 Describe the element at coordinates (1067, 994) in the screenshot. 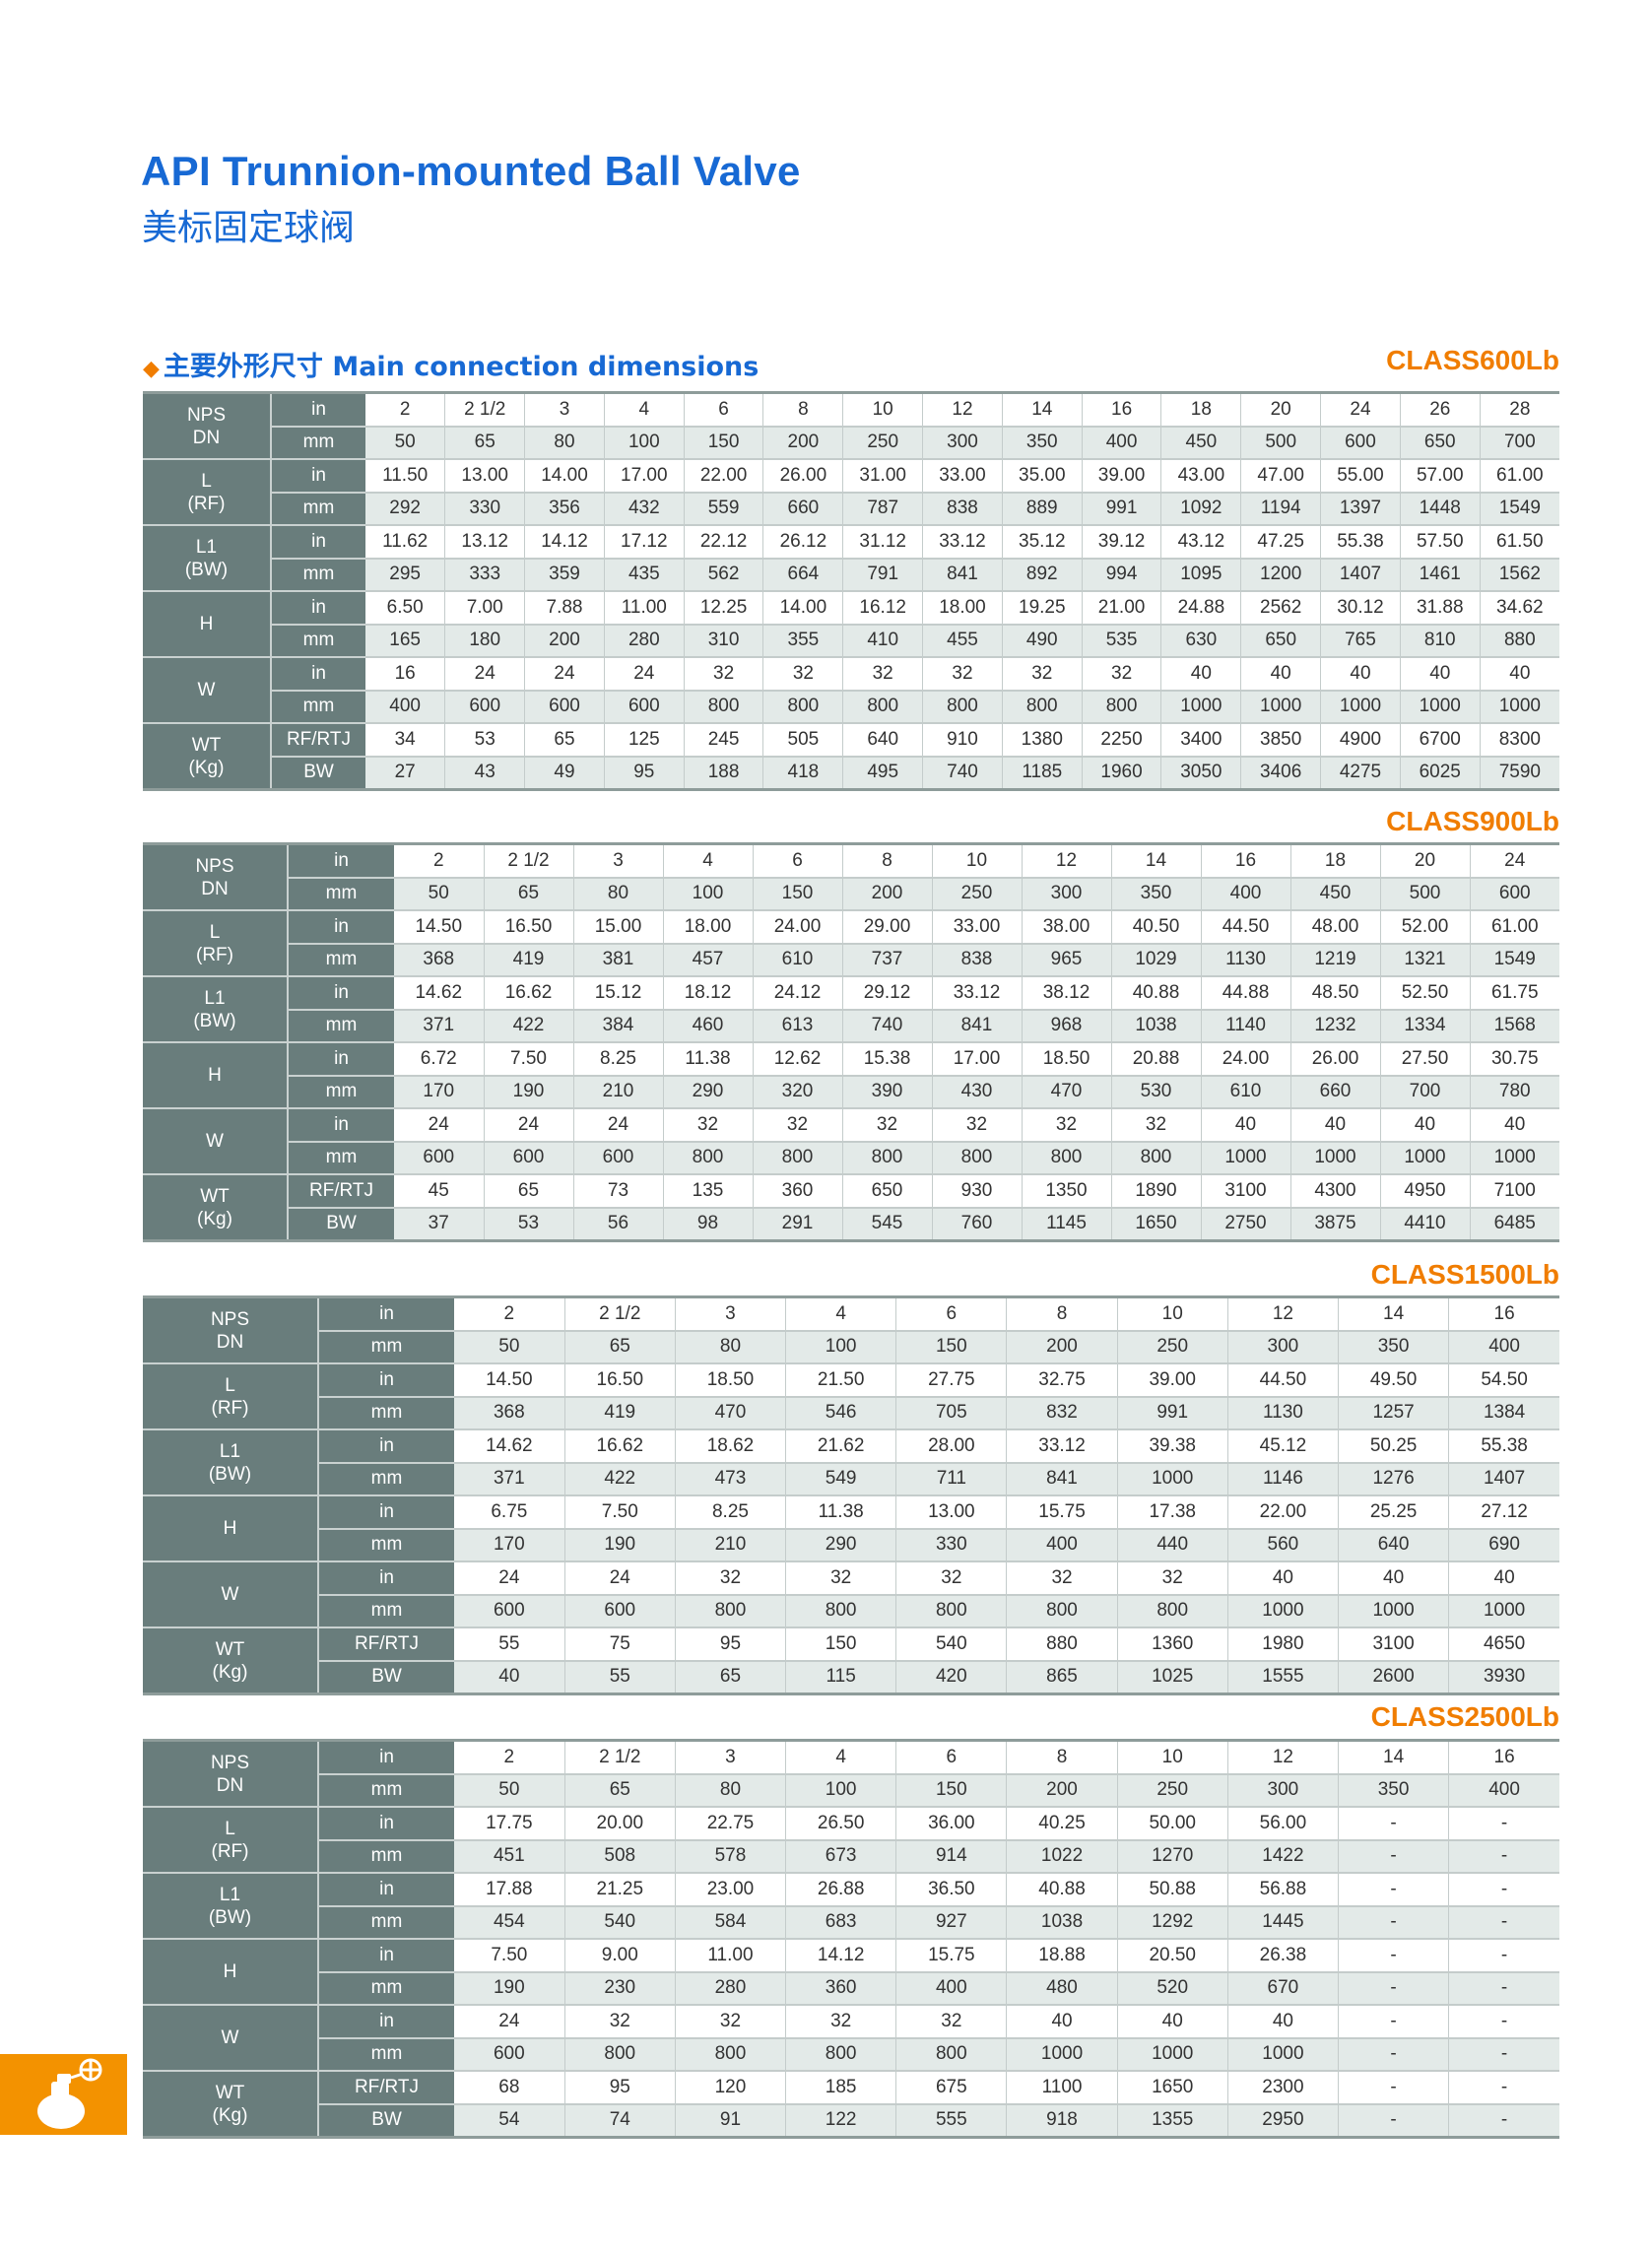

I see `table-cell: 38.12` at that location.